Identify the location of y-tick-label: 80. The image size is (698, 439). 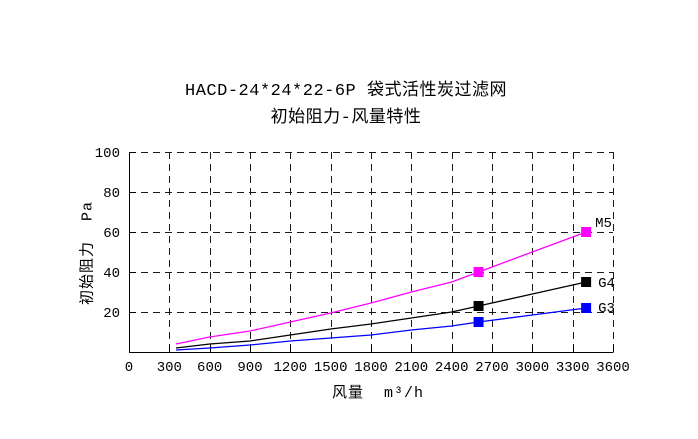
(111, 194).